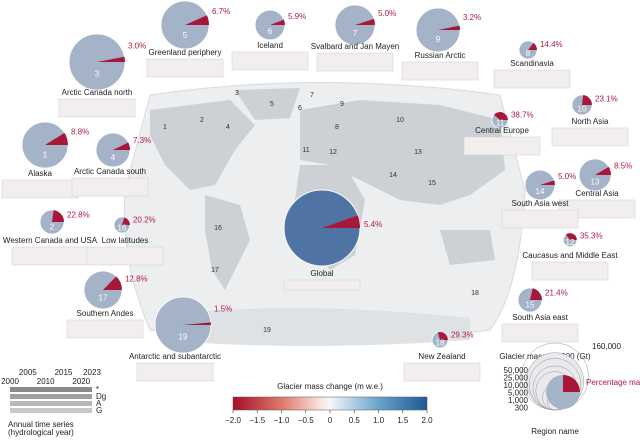 The image size is (640, 441). What do you see at coordinates (518, 393) in the screenshot?
I see `size-legend-label: 5,000` at bounding box center [518, 393].